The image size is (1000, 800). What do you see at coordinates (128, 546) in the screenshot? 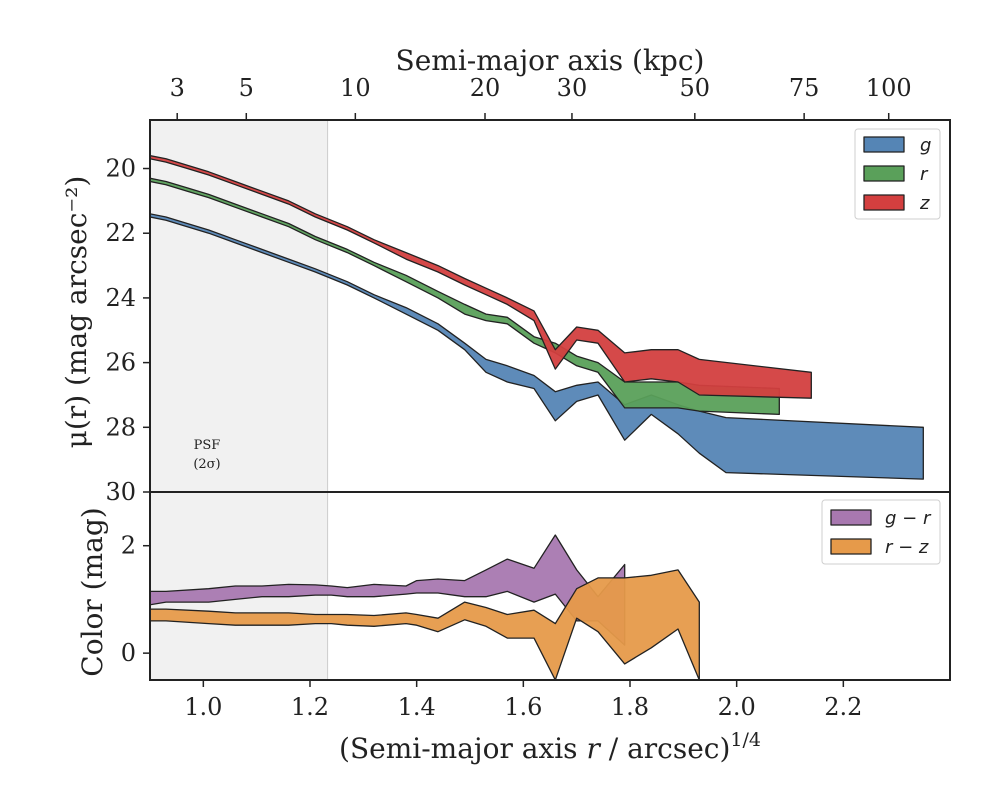
I see `ytick-label-bottom: 2` at bounding box center [128, 546].